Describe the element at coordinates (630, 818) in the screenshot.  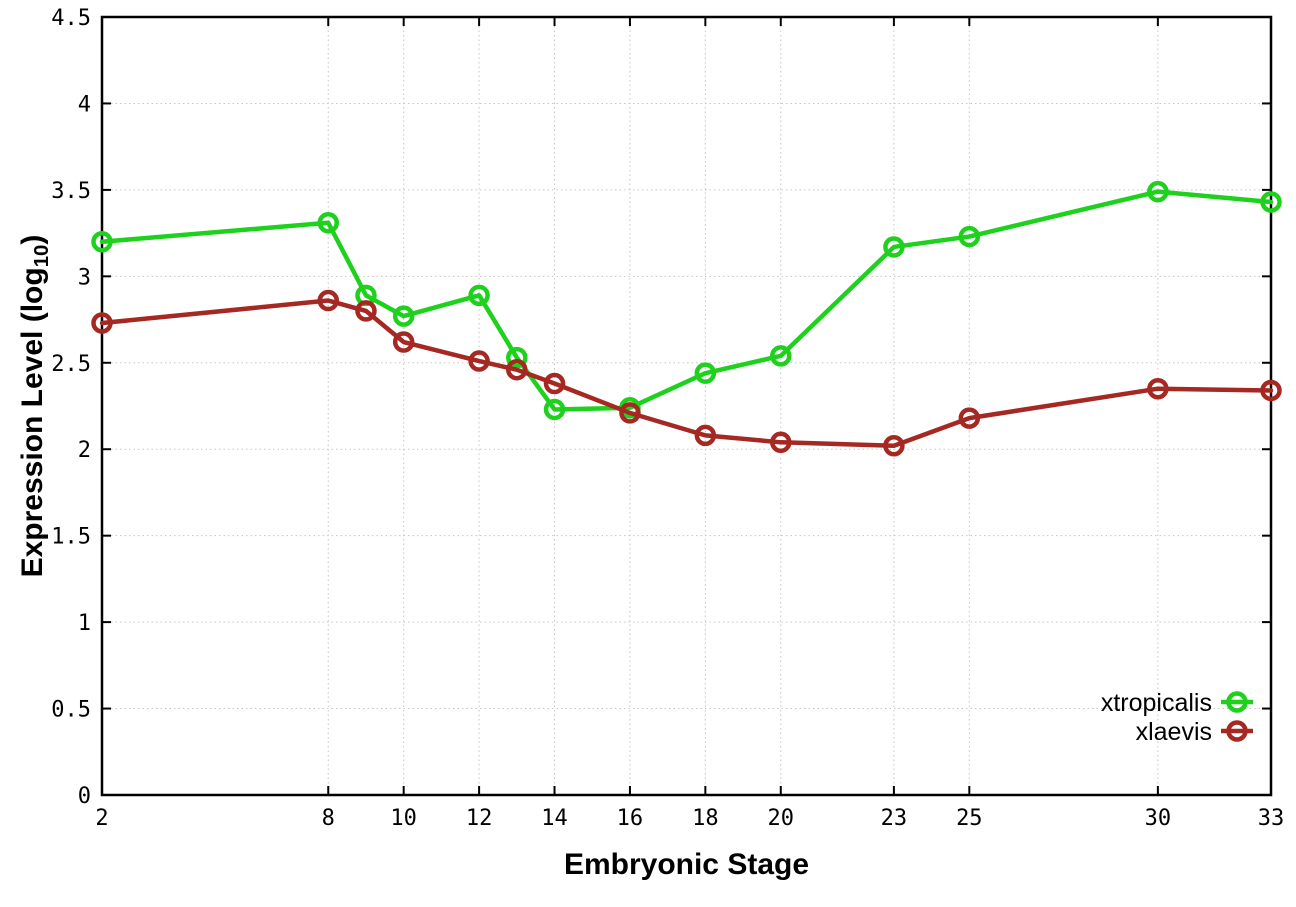
I see `x-tick-label: 16` at that location.